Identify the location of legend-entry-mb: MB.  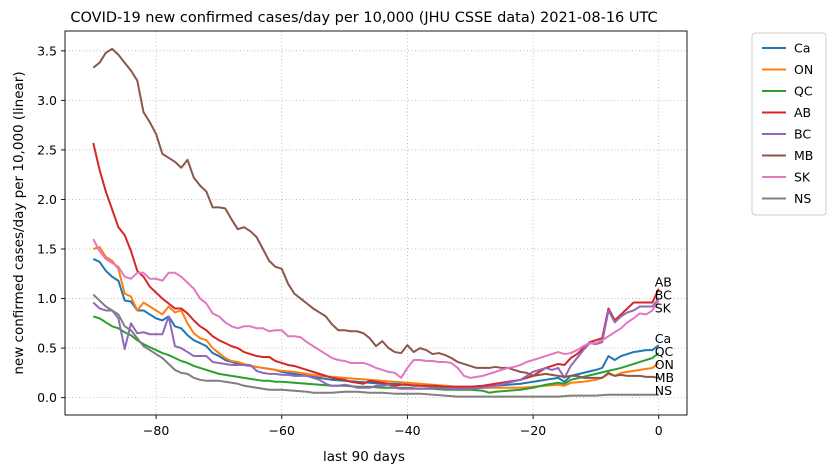
(803, 155).